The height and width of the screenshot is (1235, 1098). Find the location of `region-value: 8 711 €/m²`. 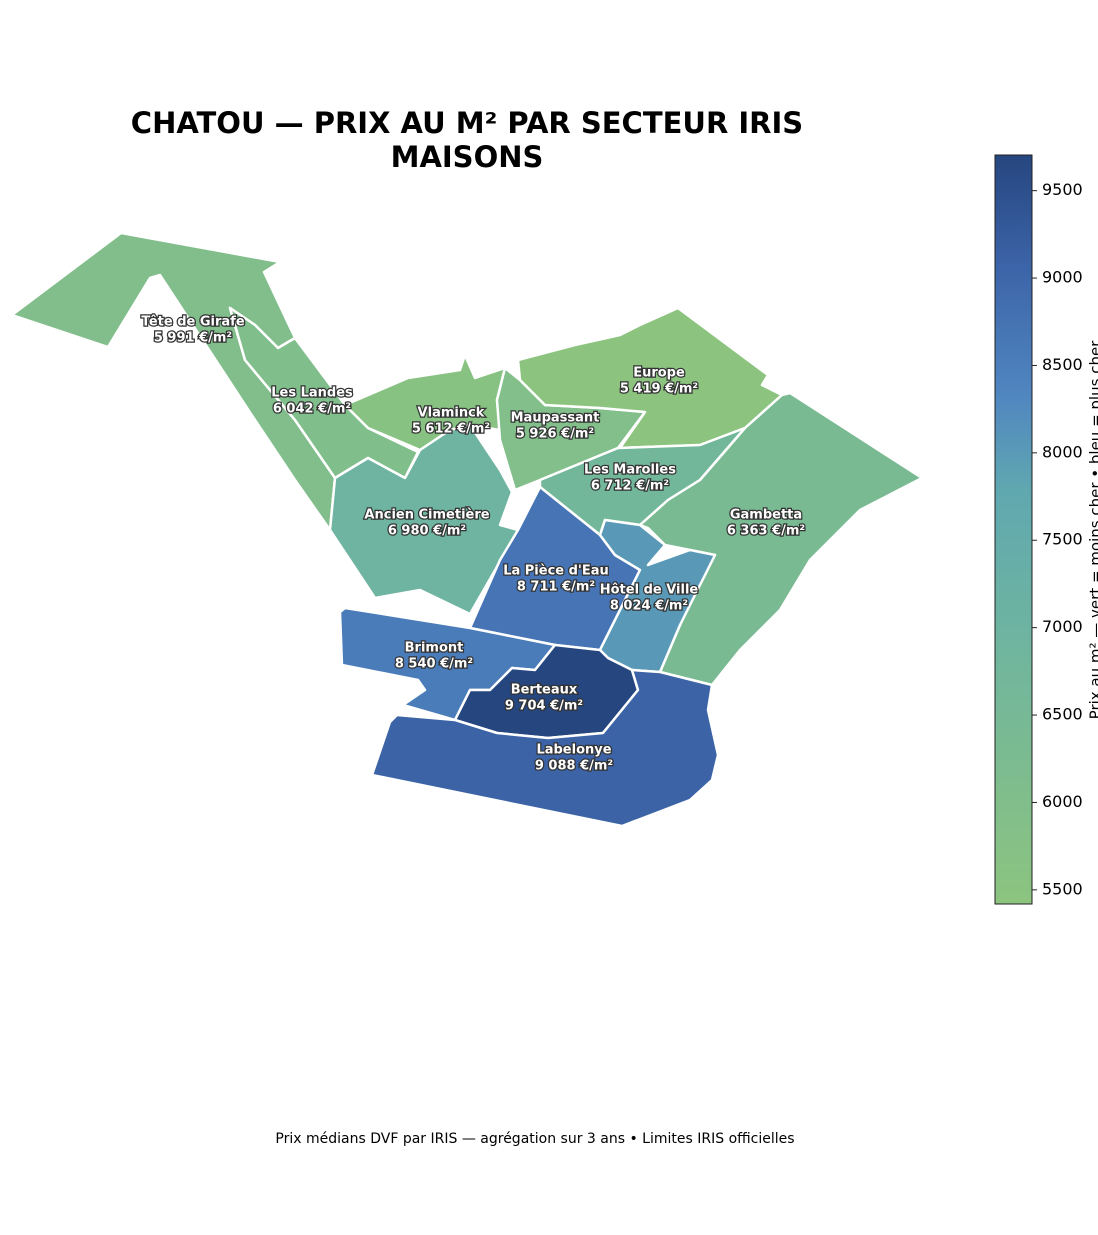

region-value: 8 711 €/m² is located at coordinates (556, 587).